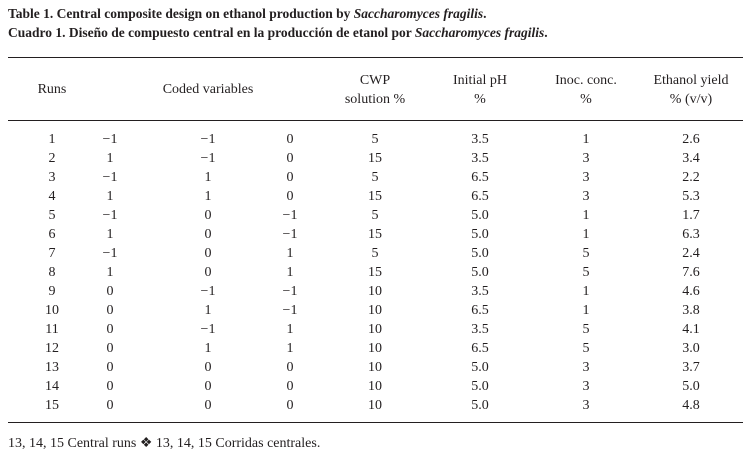 This screenshot has height=462, width=751. Describe the element at coordinates (375, 234) in the screenshot. I see `cell-cwp: 15` at that location.